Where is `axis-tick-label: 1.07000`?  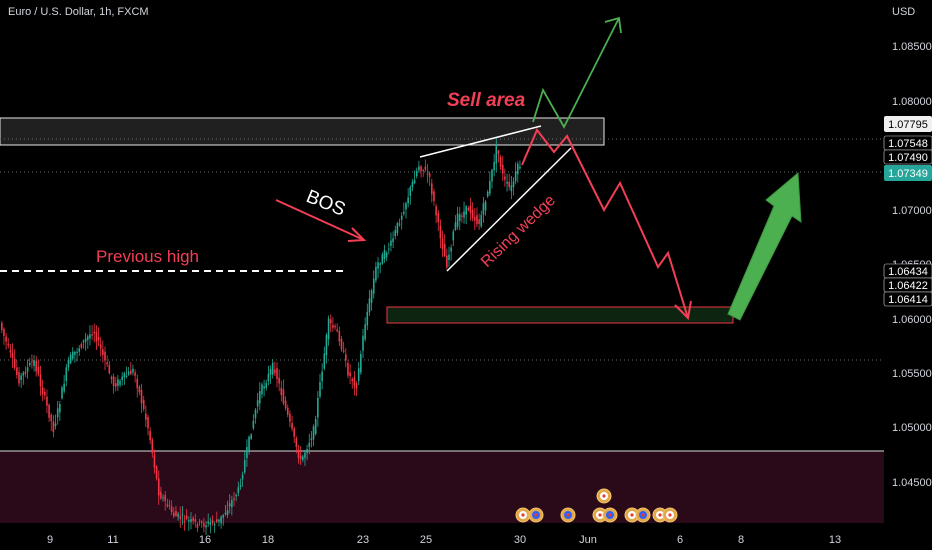 axis-tick-label: 1.07000 is located at coordinates (912, 211).